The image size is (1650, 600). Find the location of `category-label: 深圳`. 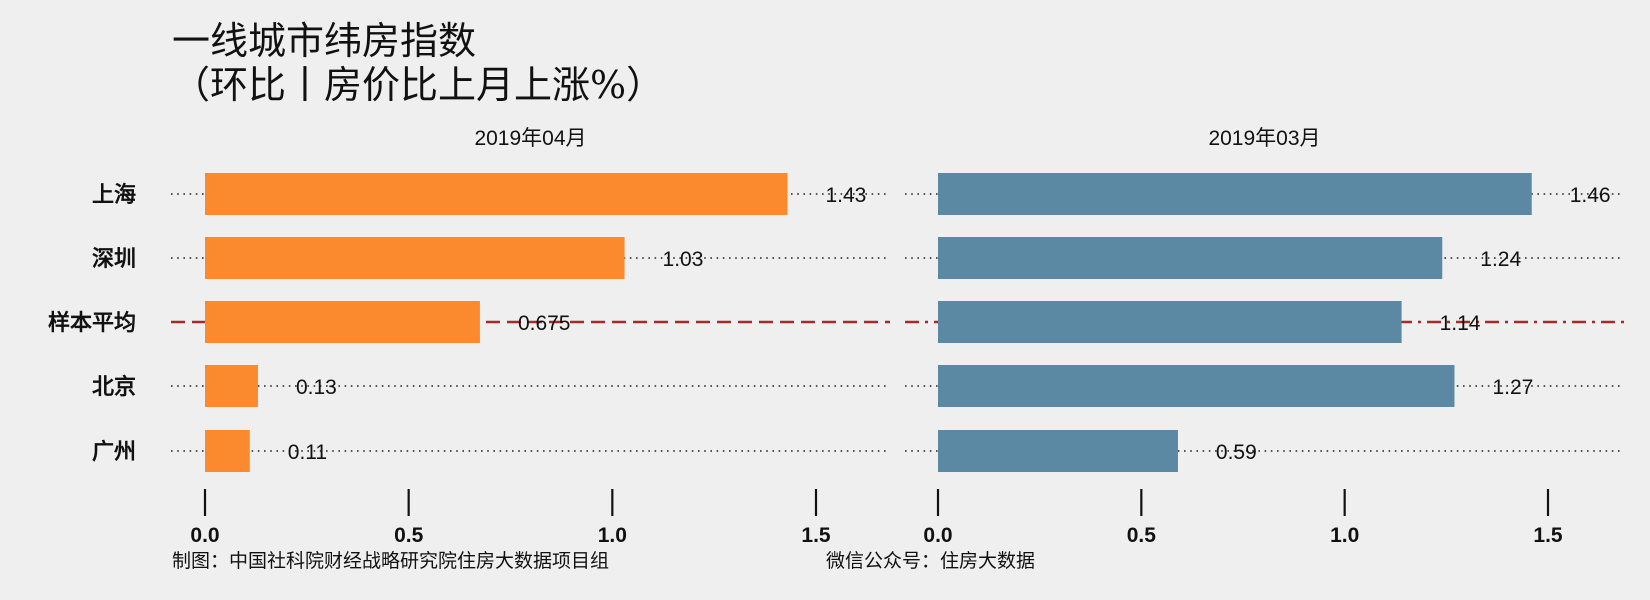

category-label: 深圳 is located at coordinates (114, 259).